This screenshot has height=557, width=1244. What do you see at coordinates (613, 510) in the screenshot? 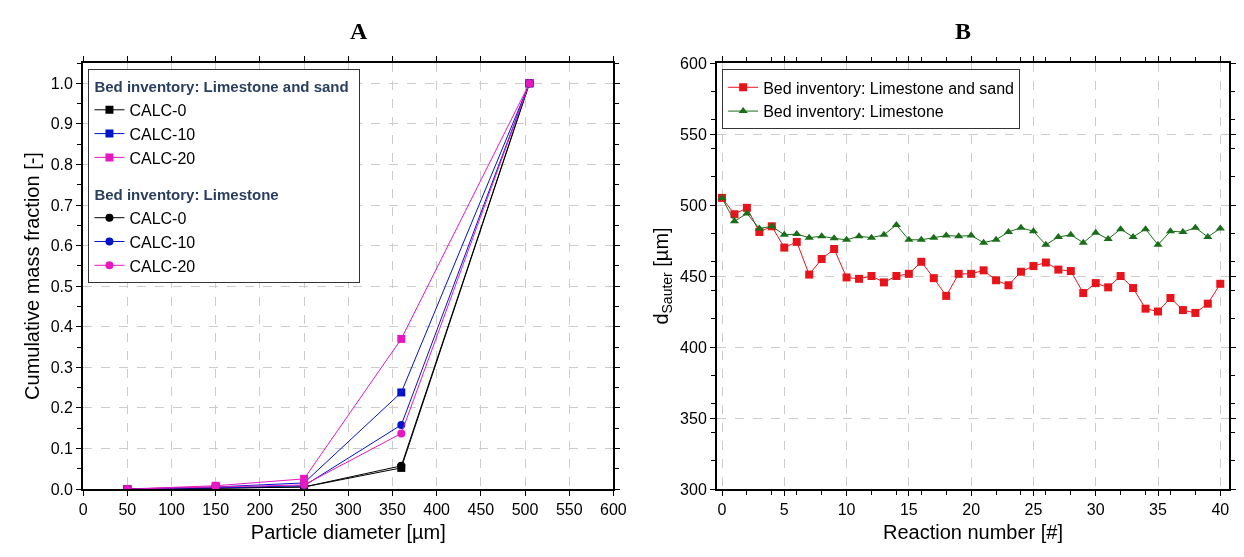
I see `x-tick-label: 600` at bounding box center [613, 510].